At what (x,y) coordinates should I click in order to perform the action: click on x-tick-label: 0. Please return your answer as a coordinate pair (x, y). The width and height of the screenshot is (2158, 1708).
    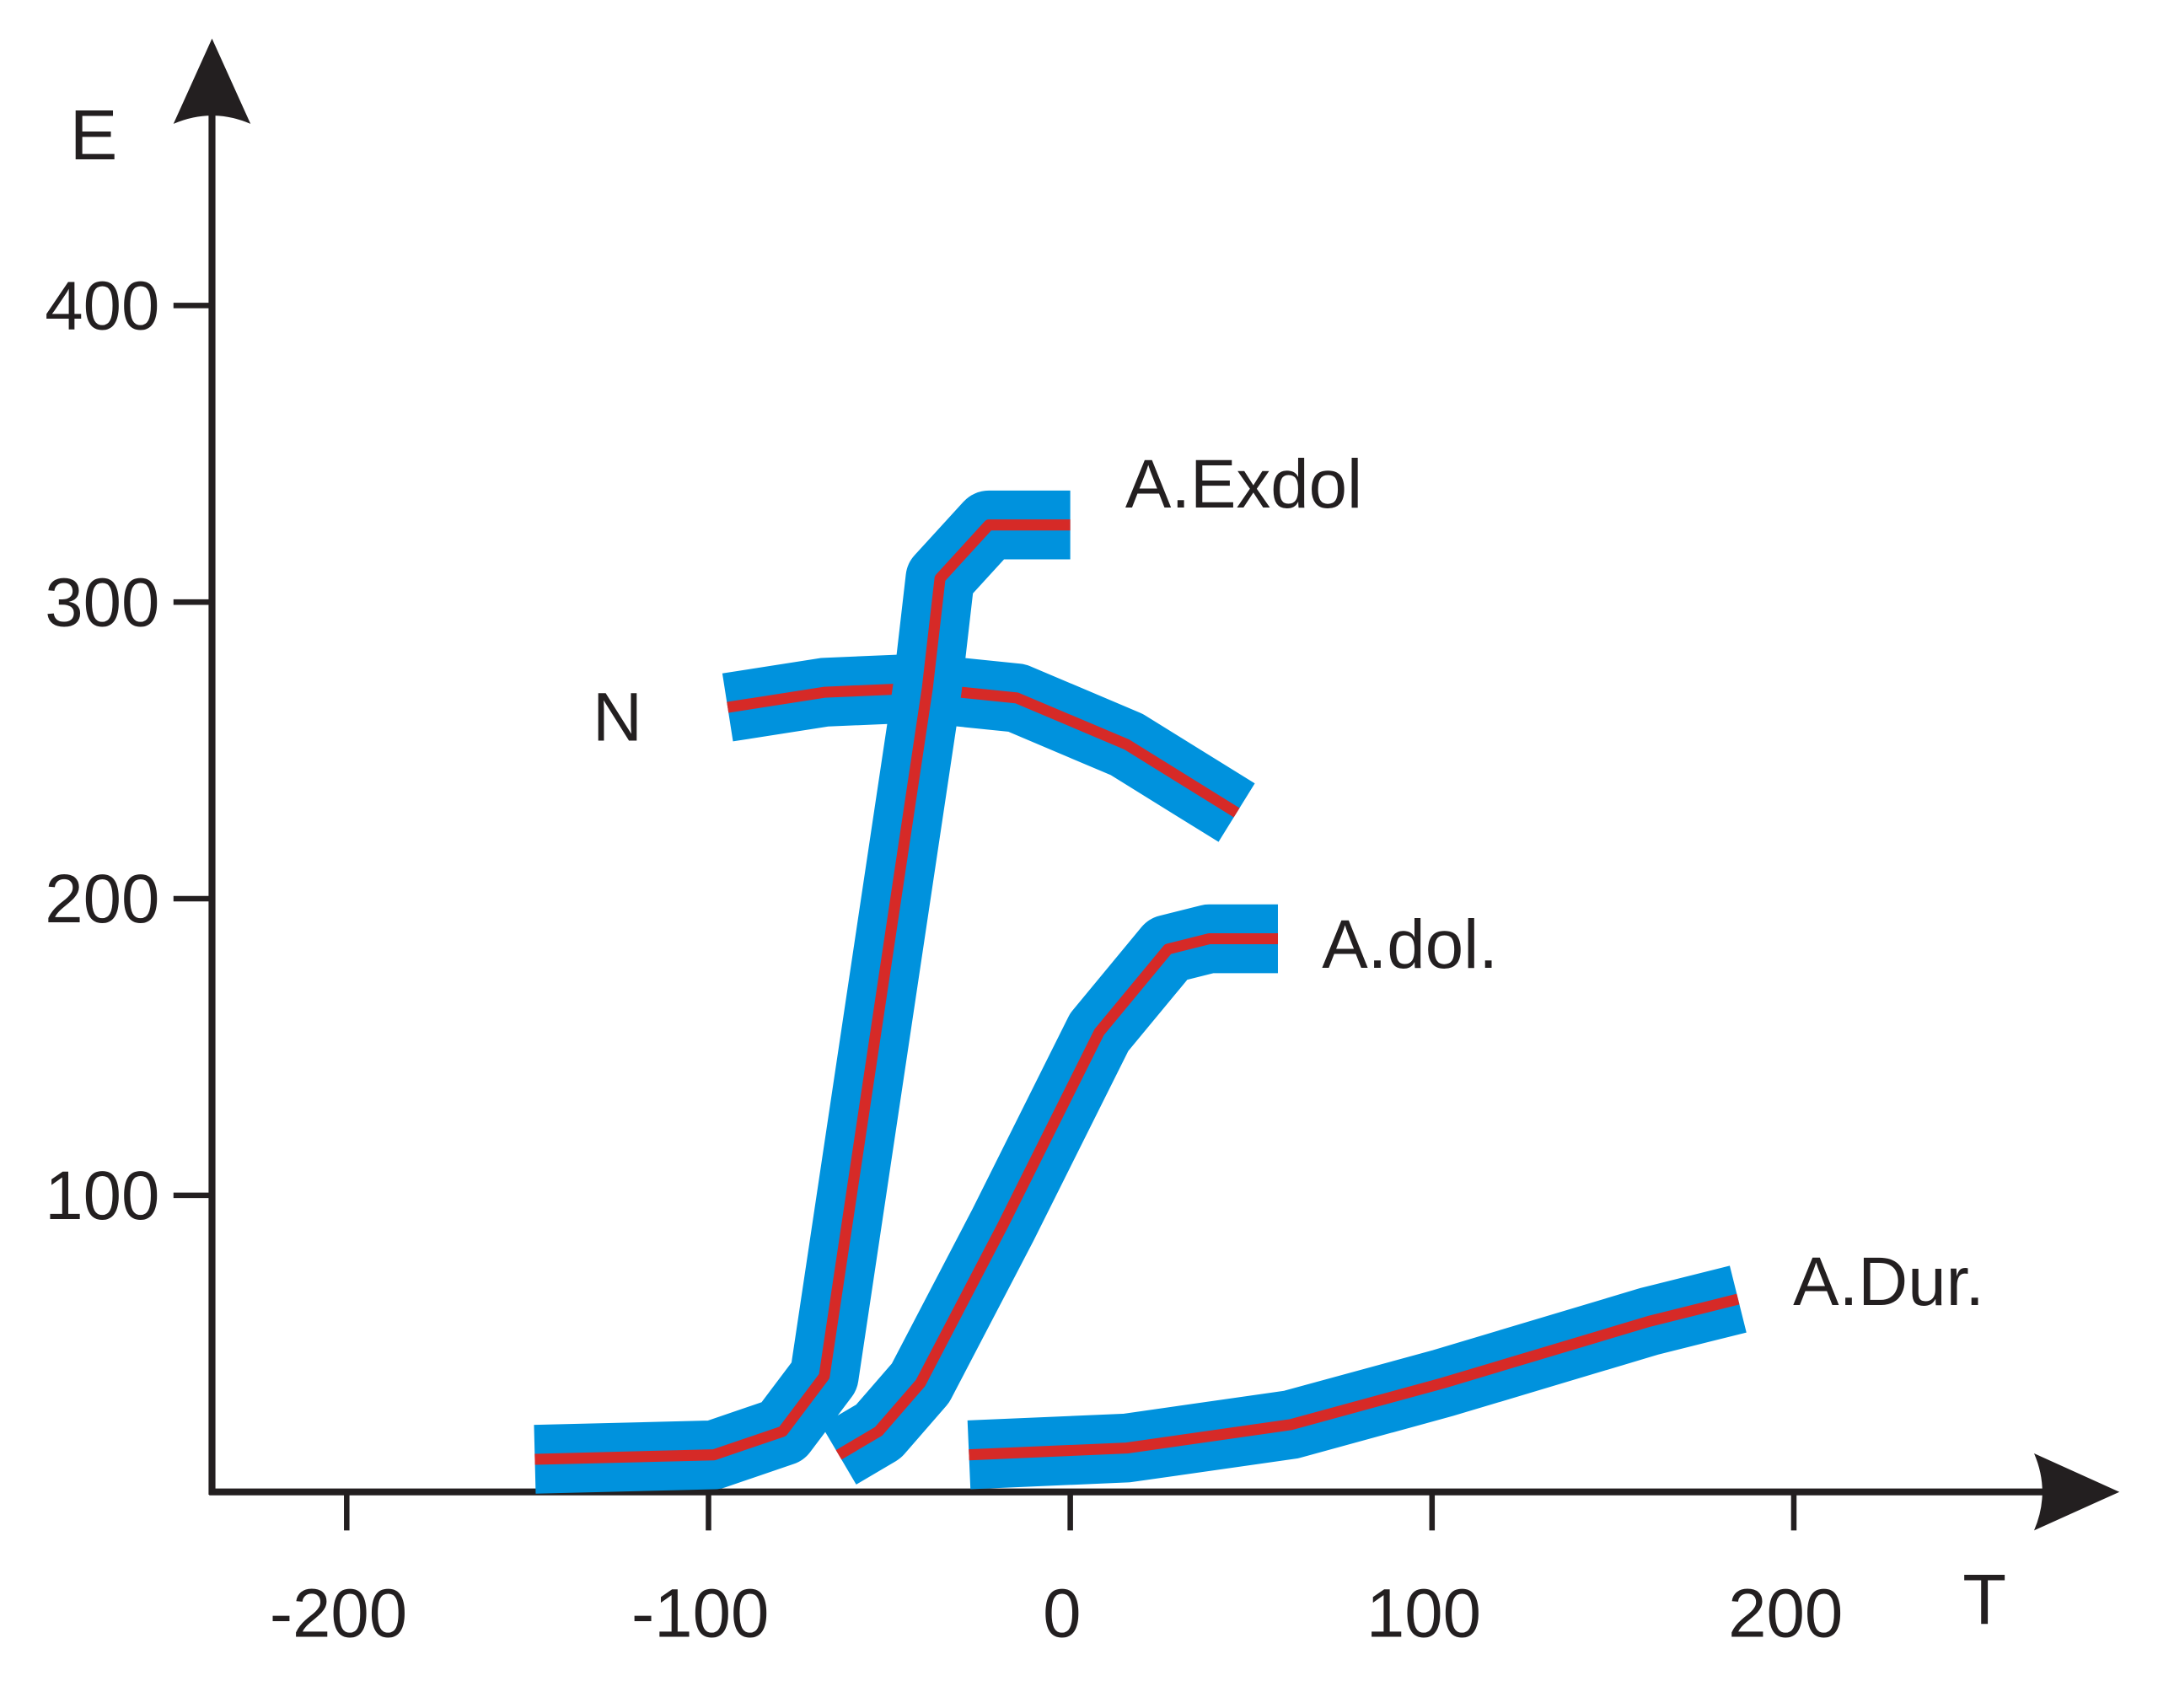
    Looking at the image, I should click on (1062, 1614).